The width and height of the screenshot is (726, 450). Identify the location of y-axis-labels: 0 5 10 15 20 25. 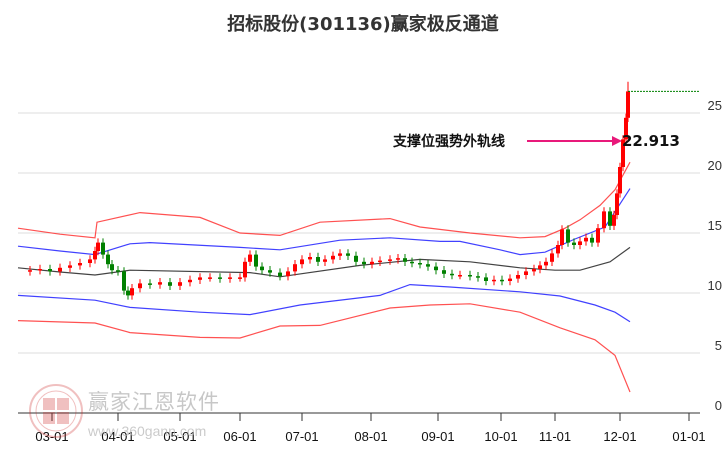
(715, 255).